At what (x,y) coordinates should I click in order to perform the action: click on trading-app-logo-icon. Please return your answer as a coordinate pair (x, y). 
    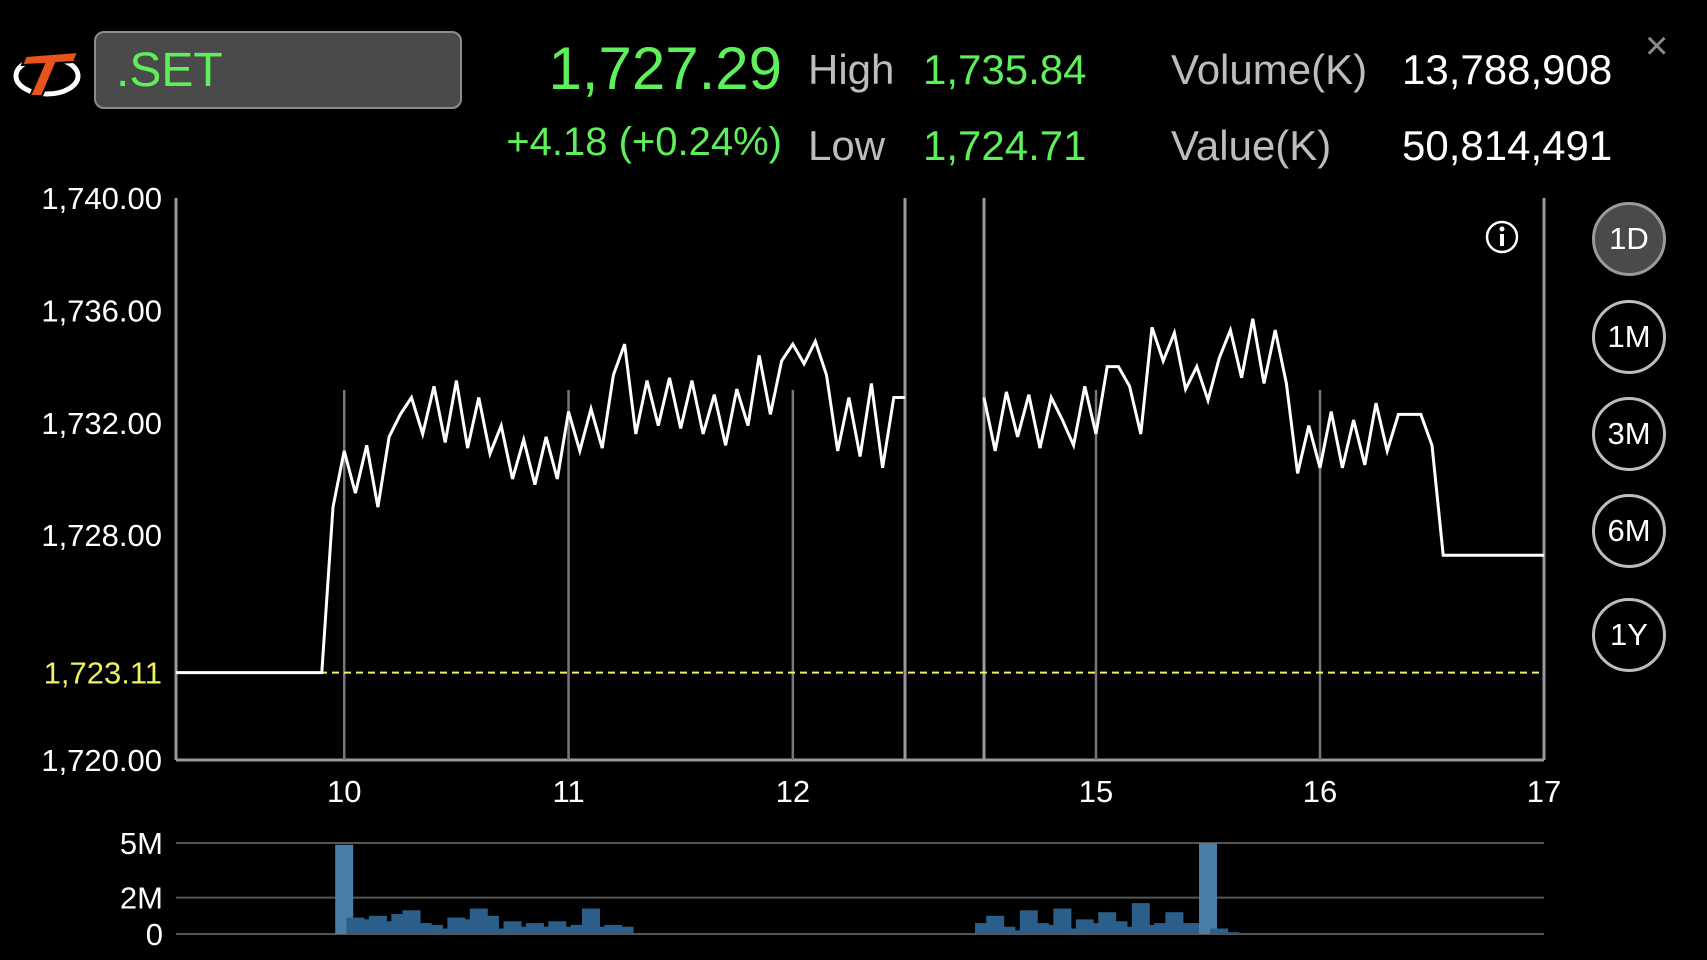
    Looking at the image, I should click on (47, 73).